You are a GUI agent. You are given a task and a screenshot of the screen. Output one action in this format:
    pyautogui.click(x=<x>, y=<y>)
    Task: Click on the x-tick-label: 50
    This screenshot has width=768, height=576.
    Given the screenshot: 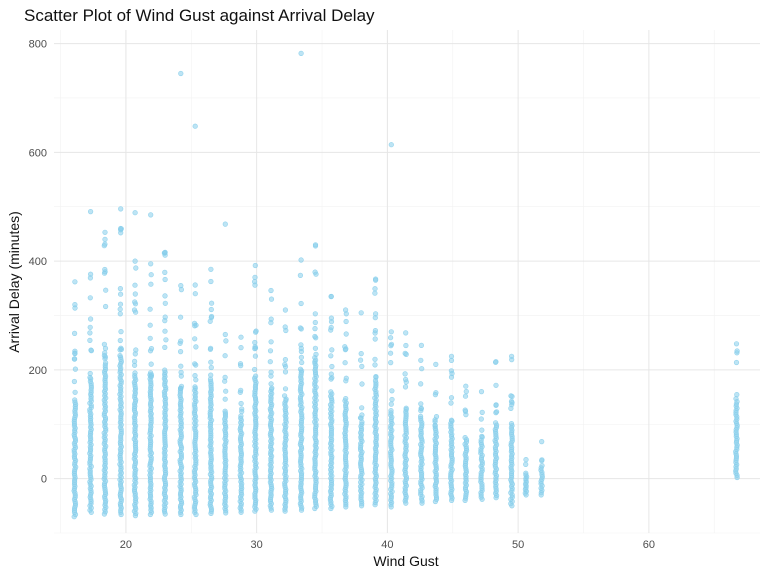 What is the action you would take?
    pyautogui.click(x=518, y=545)
    